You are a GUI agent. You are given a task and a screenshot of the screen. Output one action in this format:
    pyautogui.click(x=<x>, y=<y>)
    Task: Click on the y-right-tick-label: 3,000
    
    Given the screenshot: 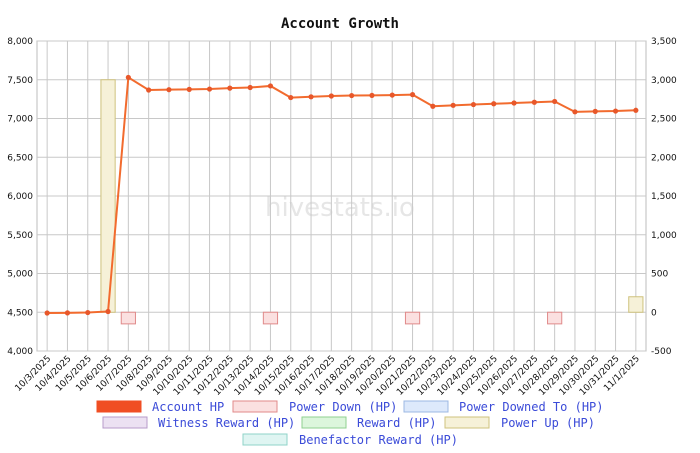 What is the action you would take?
    pyautogui.click(x=664, y=81)
    